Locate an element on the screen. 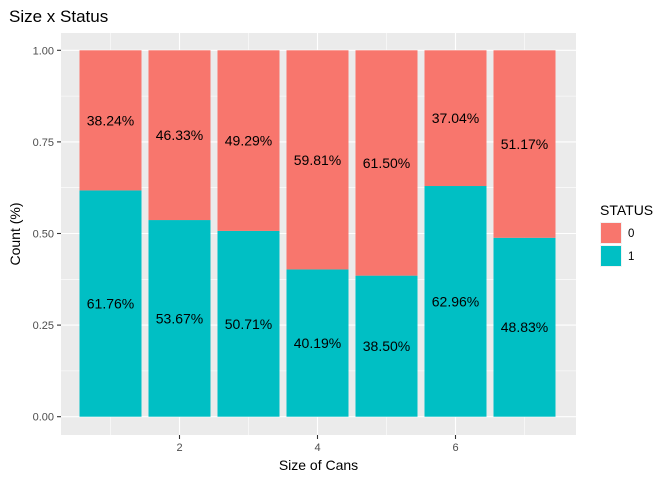 The height and width of the screenshot is (480, 672). x-axis-title: Size of Cans is located at coordinates (318, 465).